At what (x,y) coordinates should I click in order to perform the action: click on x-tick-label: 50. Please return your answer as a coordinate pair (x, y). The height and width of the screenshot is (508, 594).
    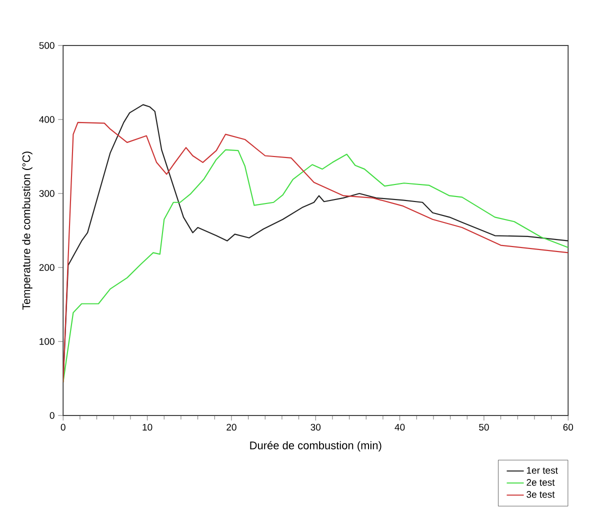
    Looking at the image, I should click on (484, 427).